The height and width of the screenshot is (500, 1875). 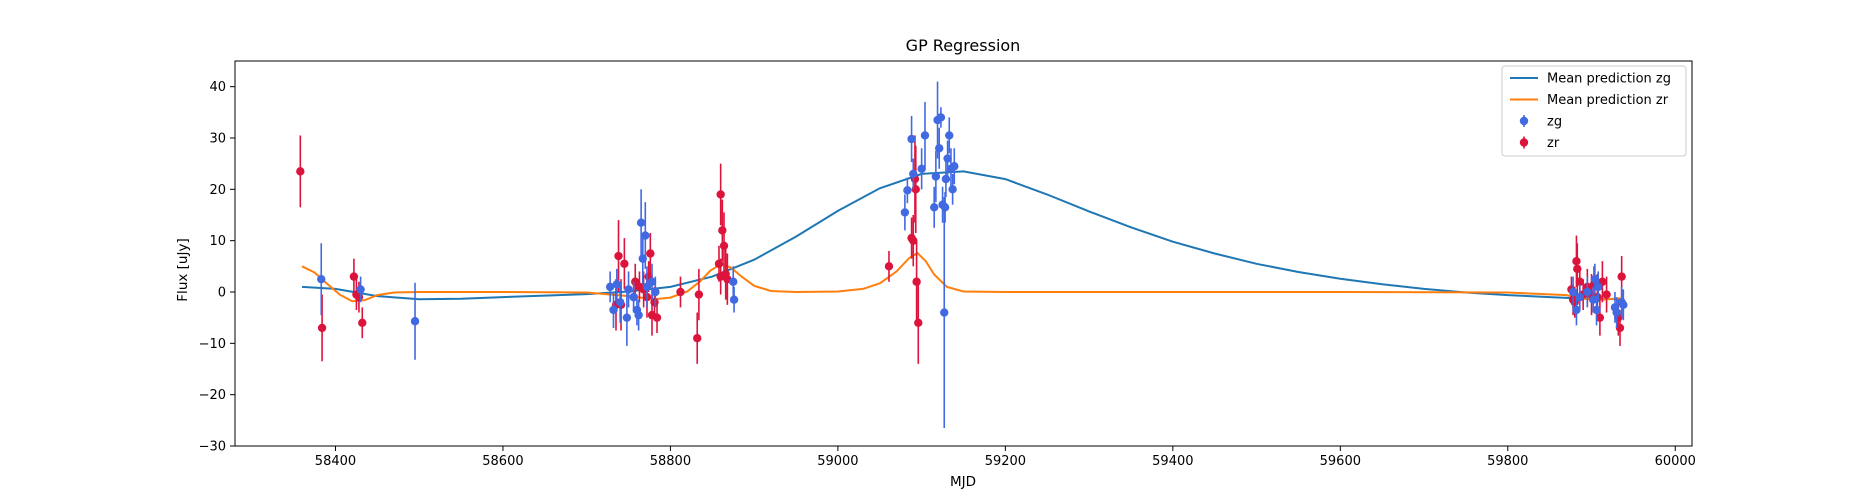 What do you see at coordinates (1540, 122) in the screenshot?
I see `legend-entry: zg` at bounding box center [1540, 122].